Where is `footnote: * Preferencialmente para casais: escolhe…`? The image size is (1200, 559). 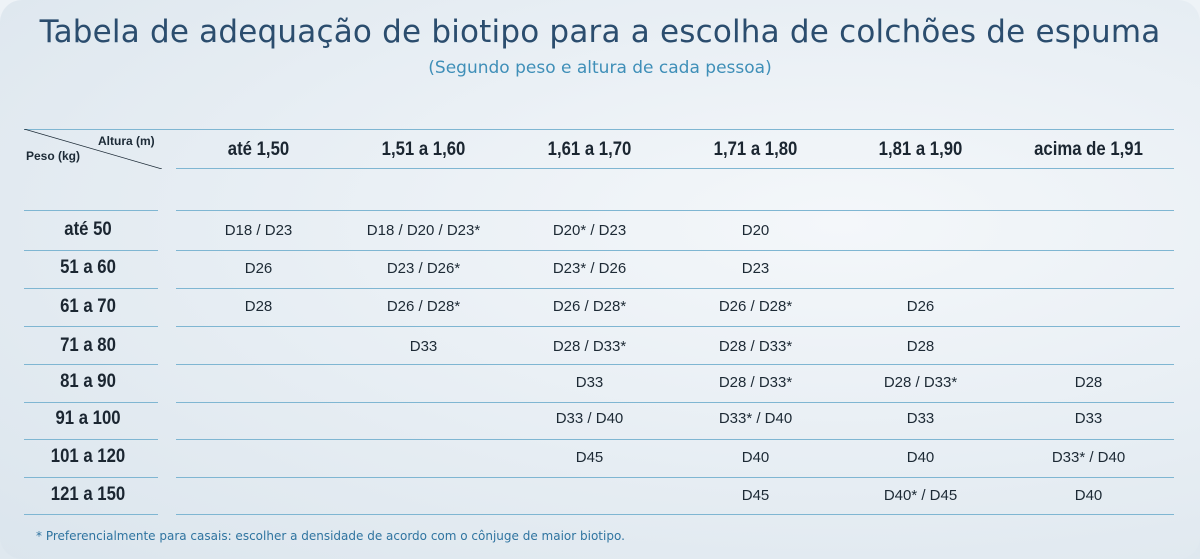
footnote: * Preferencialmente para casais: escolhe… is located at coordinates (330, 536).